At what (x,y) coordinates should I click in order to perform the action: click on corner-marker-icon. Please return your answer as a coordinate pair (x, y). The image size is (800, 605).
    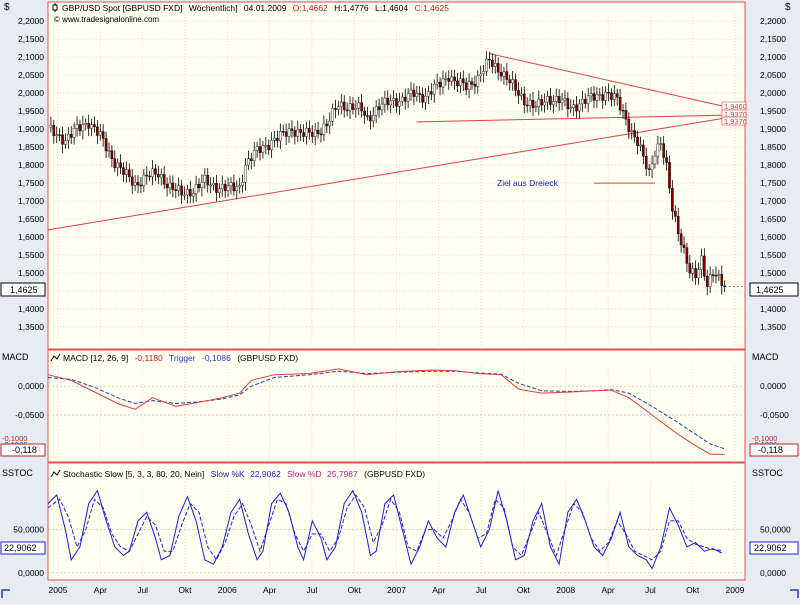
    Looking at the image, I should click on (794, 593).